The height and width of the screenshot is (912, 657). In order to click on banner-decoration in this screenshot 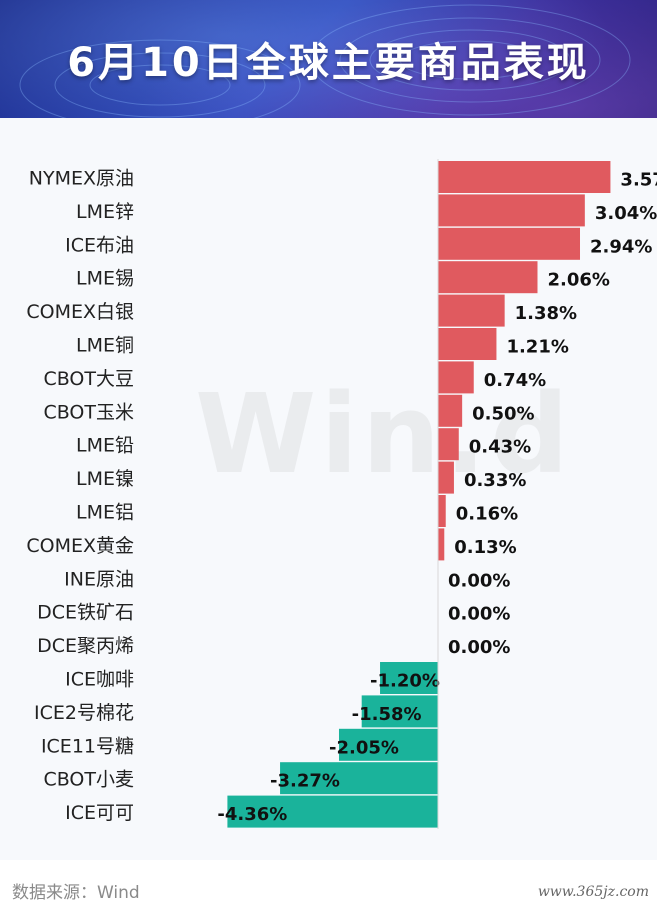, I will do `click(325, 61)`.